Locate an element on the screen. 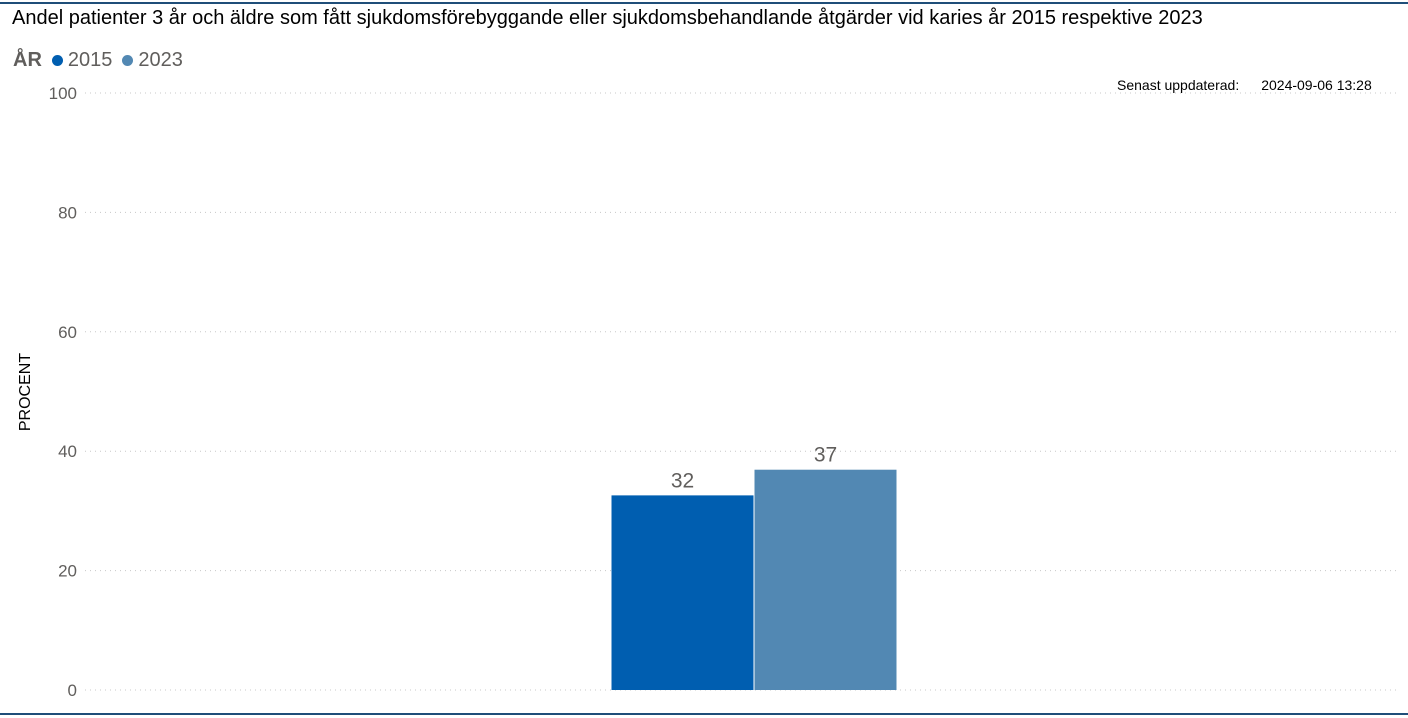  y-axis-ticks: 0 20 40 60 80 100 is located at coordinates (63, 392).